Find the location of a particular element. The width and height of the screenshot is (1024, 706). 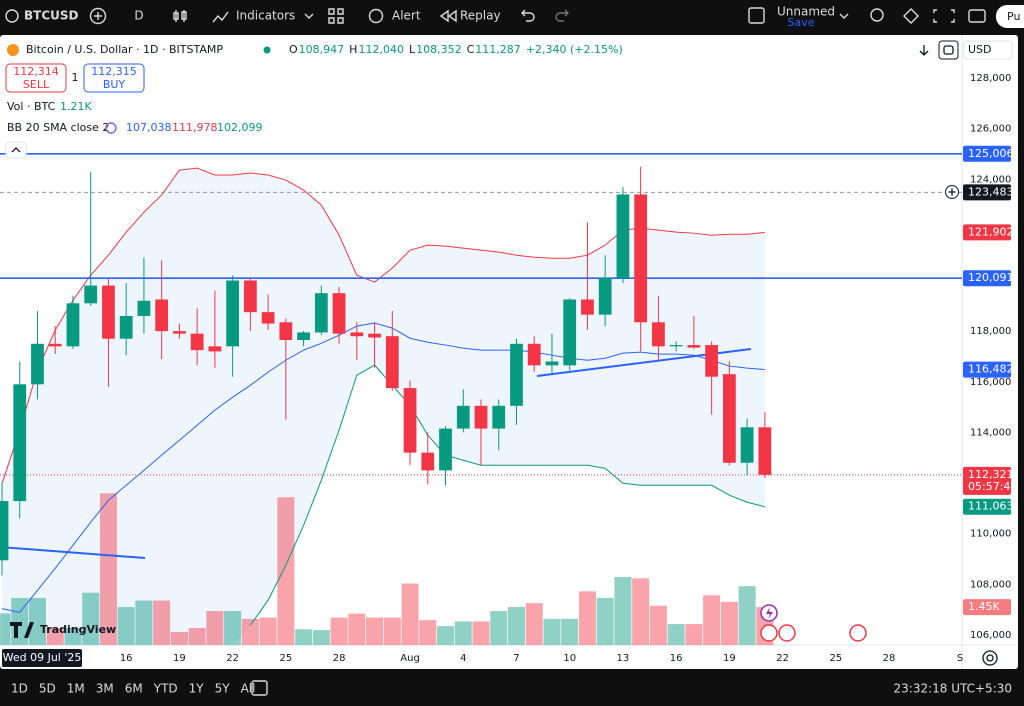

price-label: 112,321 is located at coordinates (991, 474).